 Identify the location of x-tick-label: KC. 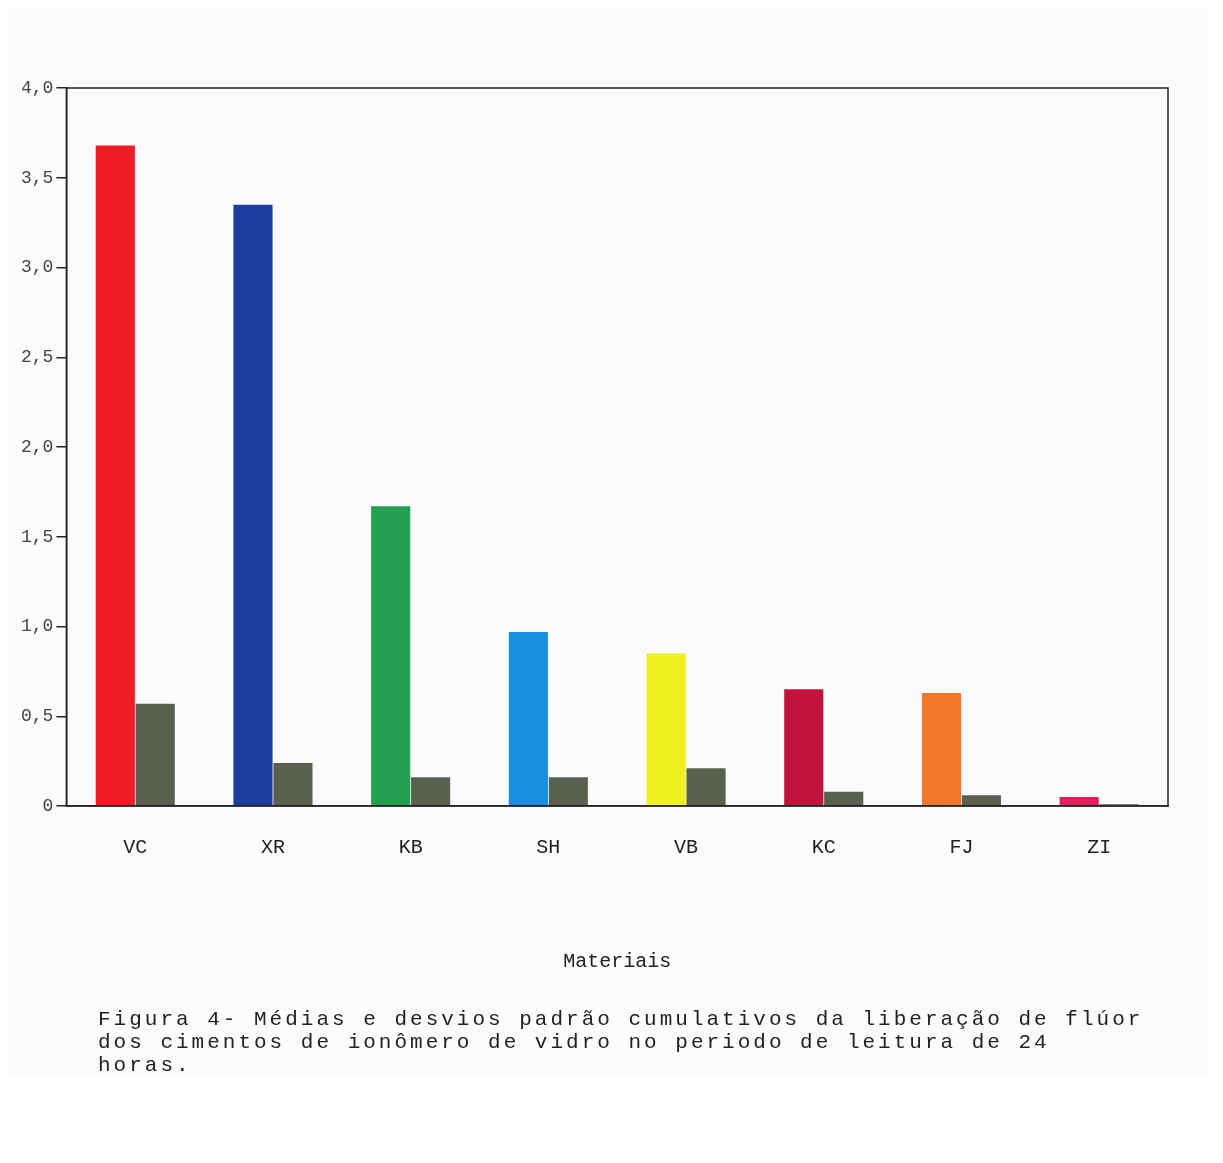
(823, 848).